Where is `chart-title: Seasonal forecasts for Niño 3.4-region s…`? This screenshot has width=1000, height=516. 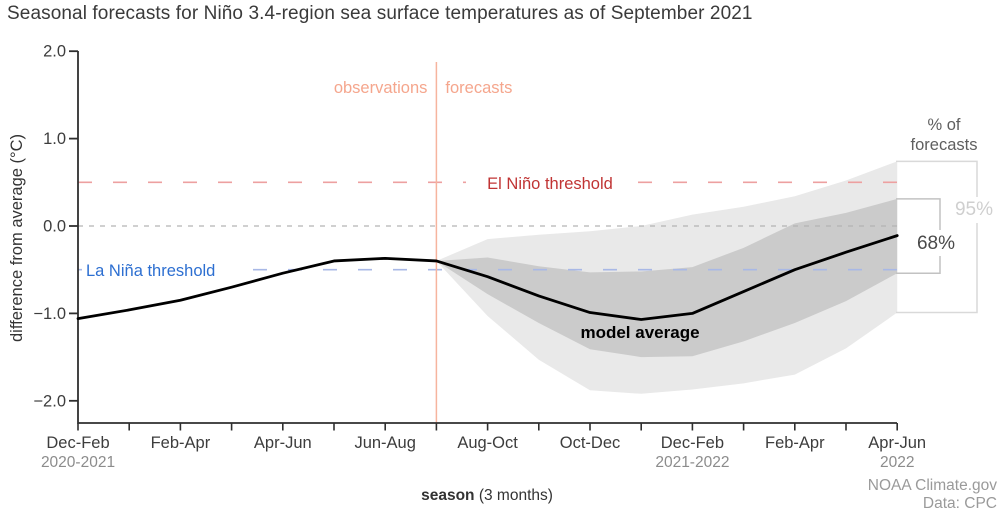 chart-title: Seasonal forecasts for Niño 3.4-region s… is located at coordinates (380, 13).